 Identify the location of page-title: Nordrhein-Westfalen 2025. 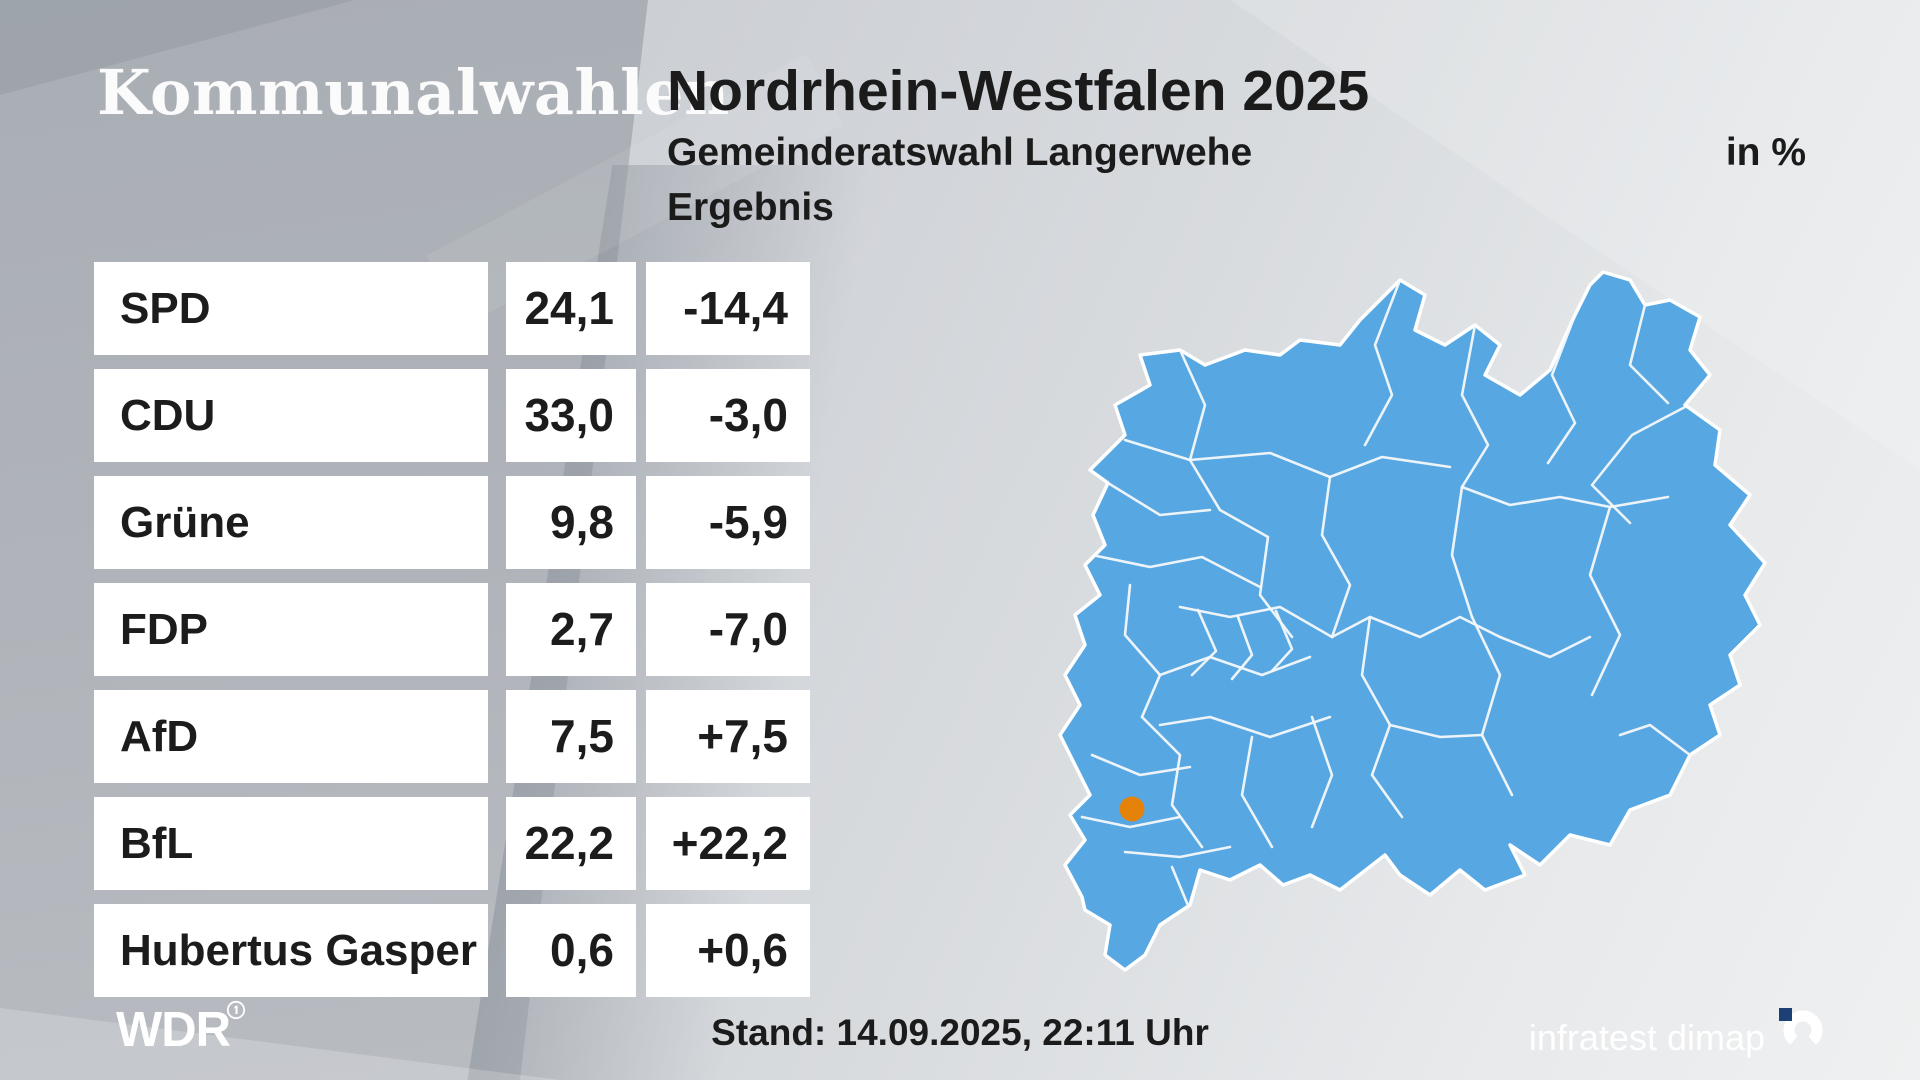
(1018, 91).